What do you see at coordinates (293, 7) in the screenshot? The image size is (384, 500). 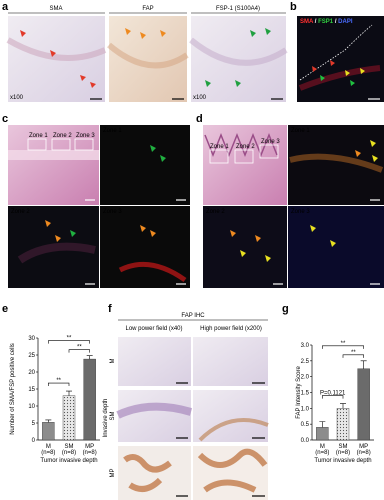 I see `panel-letter: b` at bounding box center [293, 7].